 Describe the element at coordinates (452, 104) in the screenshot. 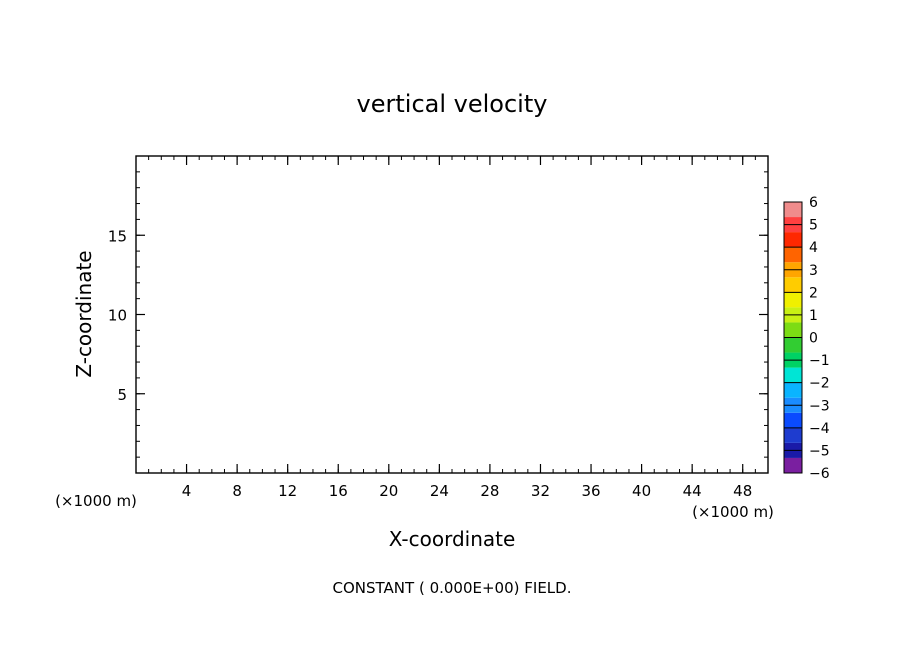

I see `chart-title: vertical velocity` at that location.